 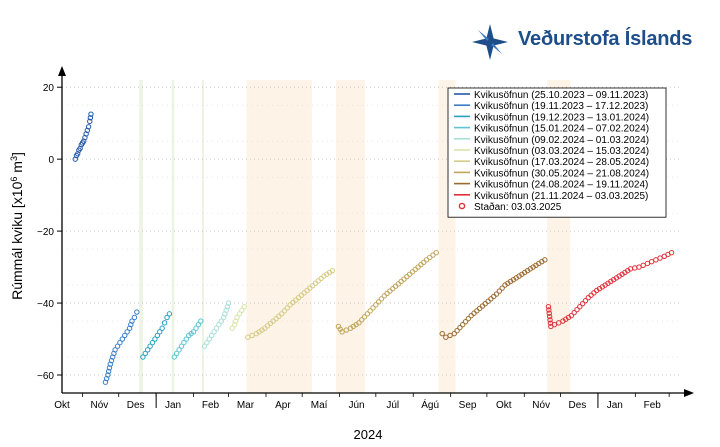 I want to click on x-tick-label: Nóv, so click(x=100, y=405).